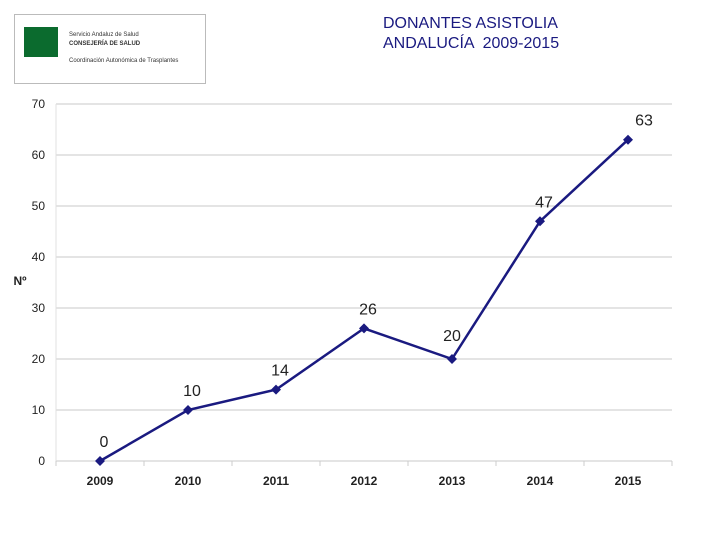 This screenshot has height=540, width=720. I want to click on data-label: 63, so click(644, 121).